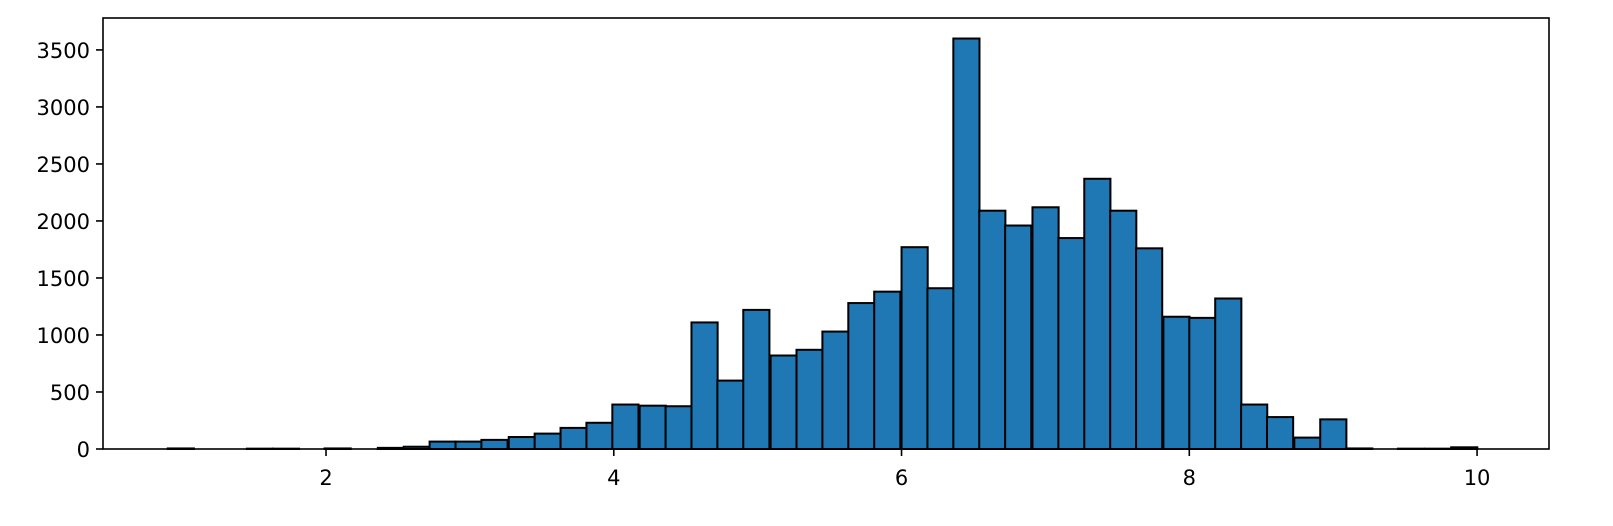 Image resolution: width=1613 pixels, height=526 pixels. Describe the element at coordinates (83, 450) in the screenshot. I see `y-tick-label-0: 0` at that location.